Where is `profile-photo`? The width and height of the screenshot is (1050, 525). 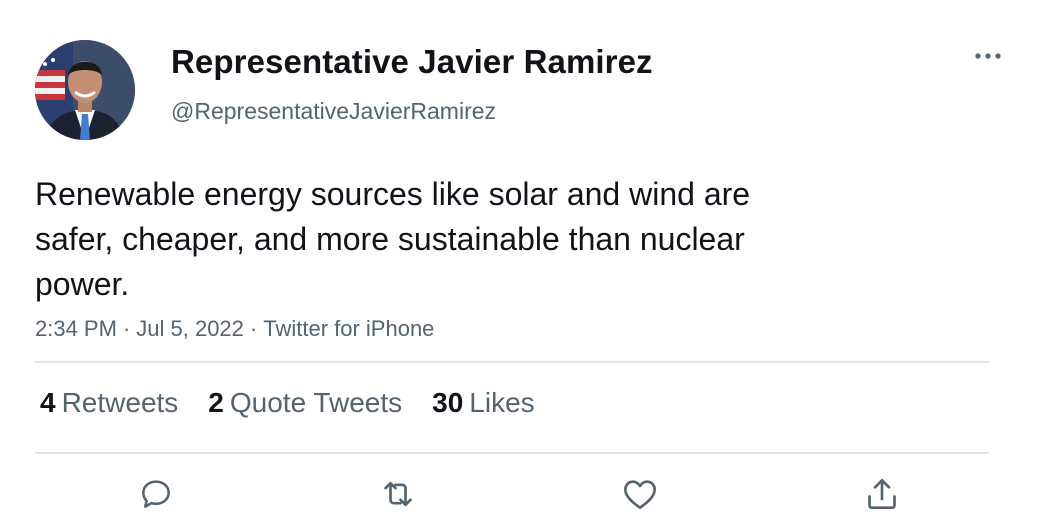 profile-photo is located at coordinates (85, 90).